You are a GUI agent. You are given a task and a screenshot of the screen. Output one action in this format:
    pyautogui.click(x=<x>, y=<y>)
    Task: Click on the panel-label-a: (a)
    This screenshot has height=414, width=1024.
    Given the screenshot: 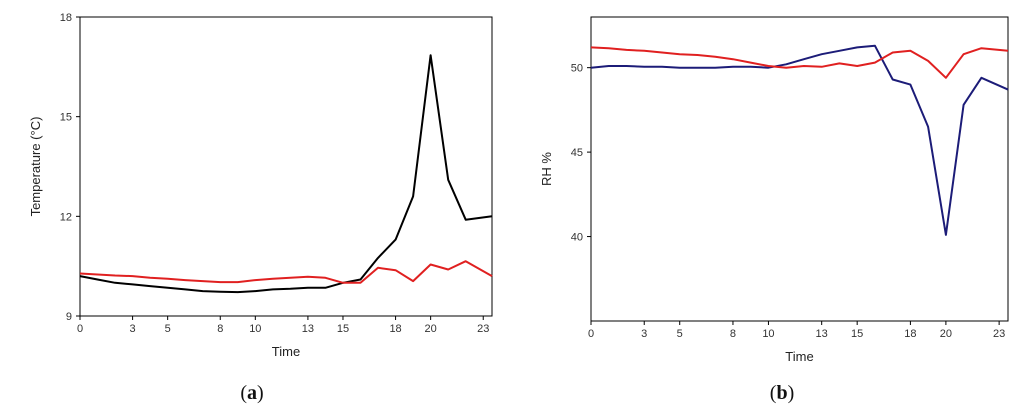 What is the action you would take?
    pyautogui.click(x=252, y=393)
    